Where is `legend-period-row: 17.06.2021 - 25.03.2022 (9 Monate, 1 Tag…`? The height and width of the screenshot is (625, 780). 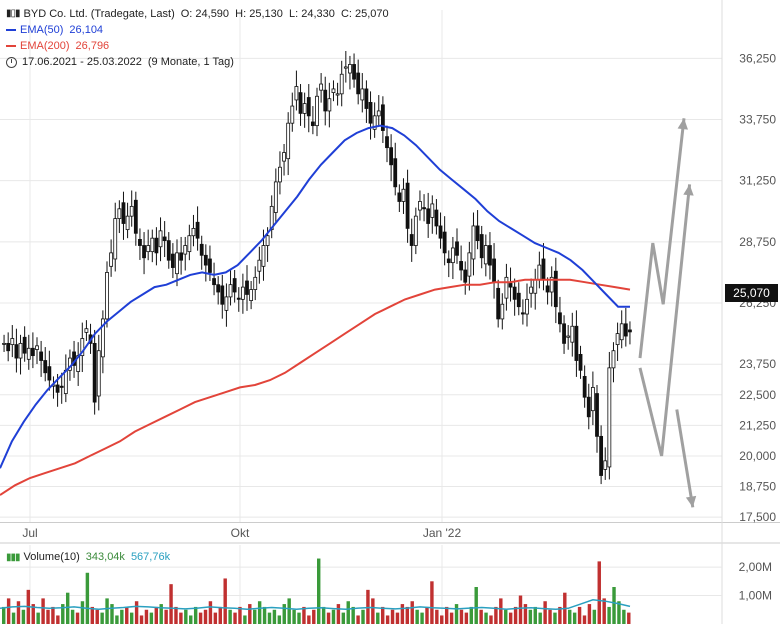 legend-period-row: 17.06.2021 - 25.03.2022 (9 Monate, 1 Tag… is located at coordinates (197, 62).